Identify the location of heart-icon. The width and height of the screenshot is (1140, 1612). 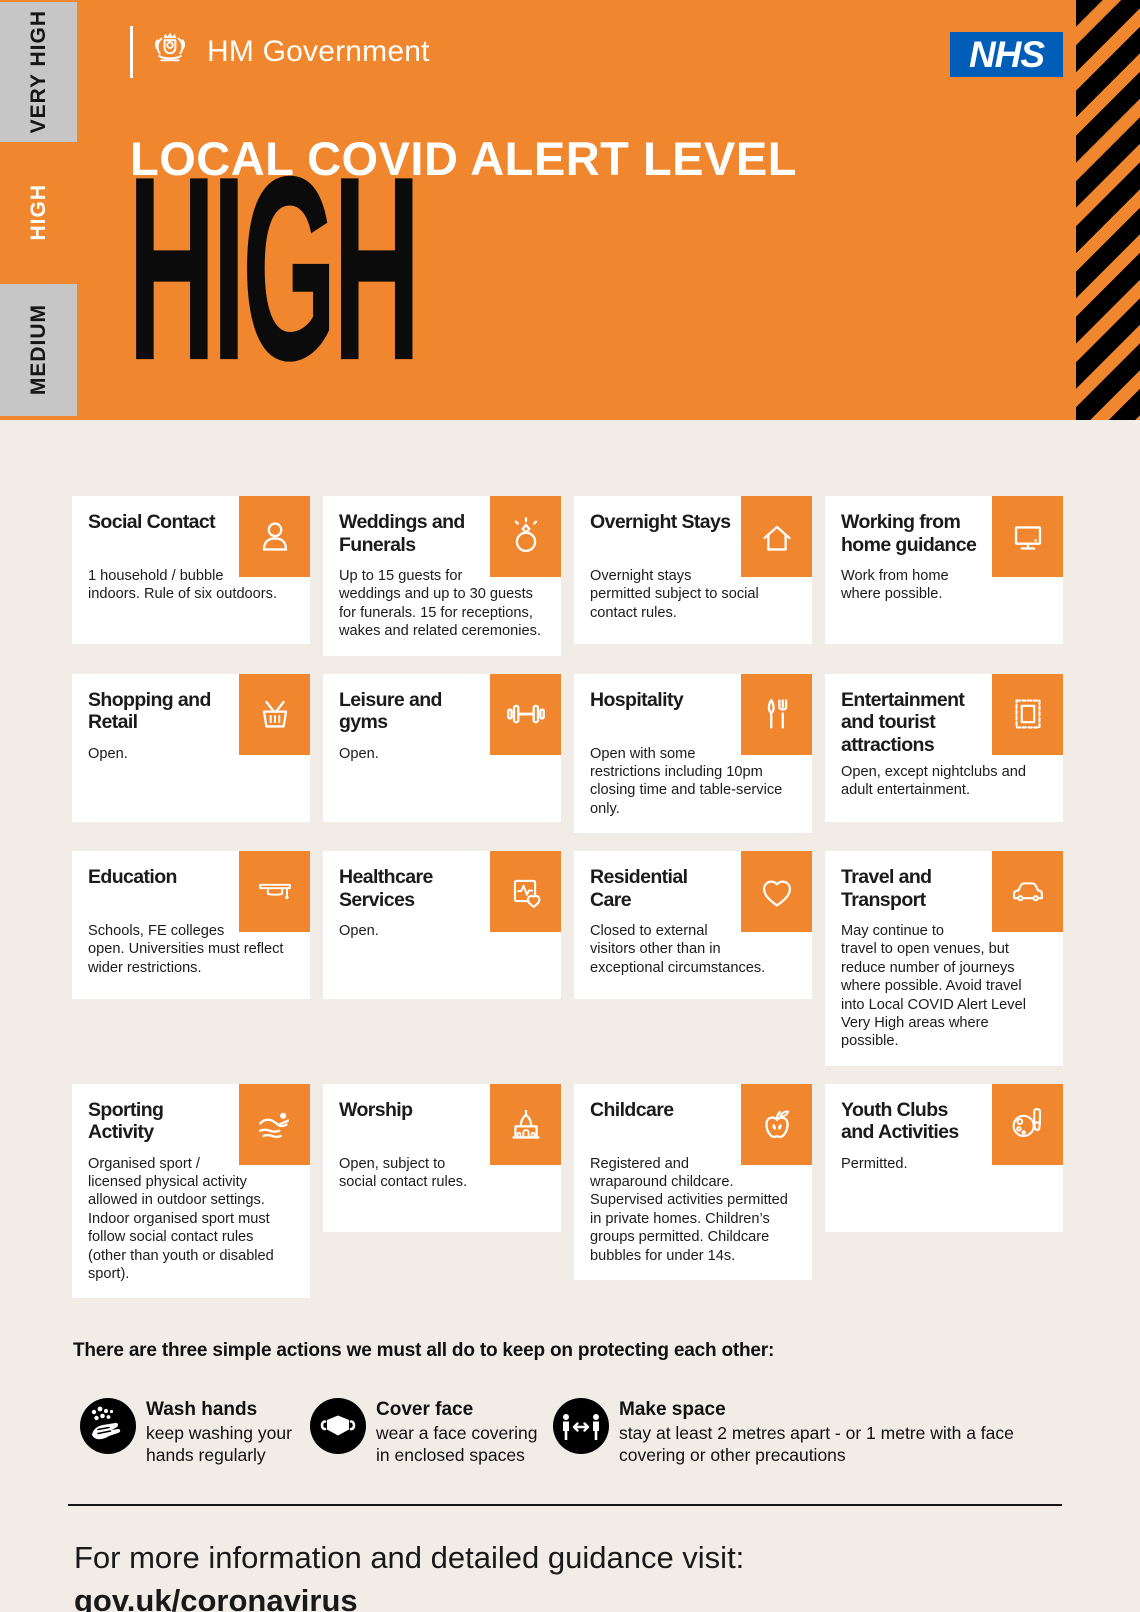
(776, 891).